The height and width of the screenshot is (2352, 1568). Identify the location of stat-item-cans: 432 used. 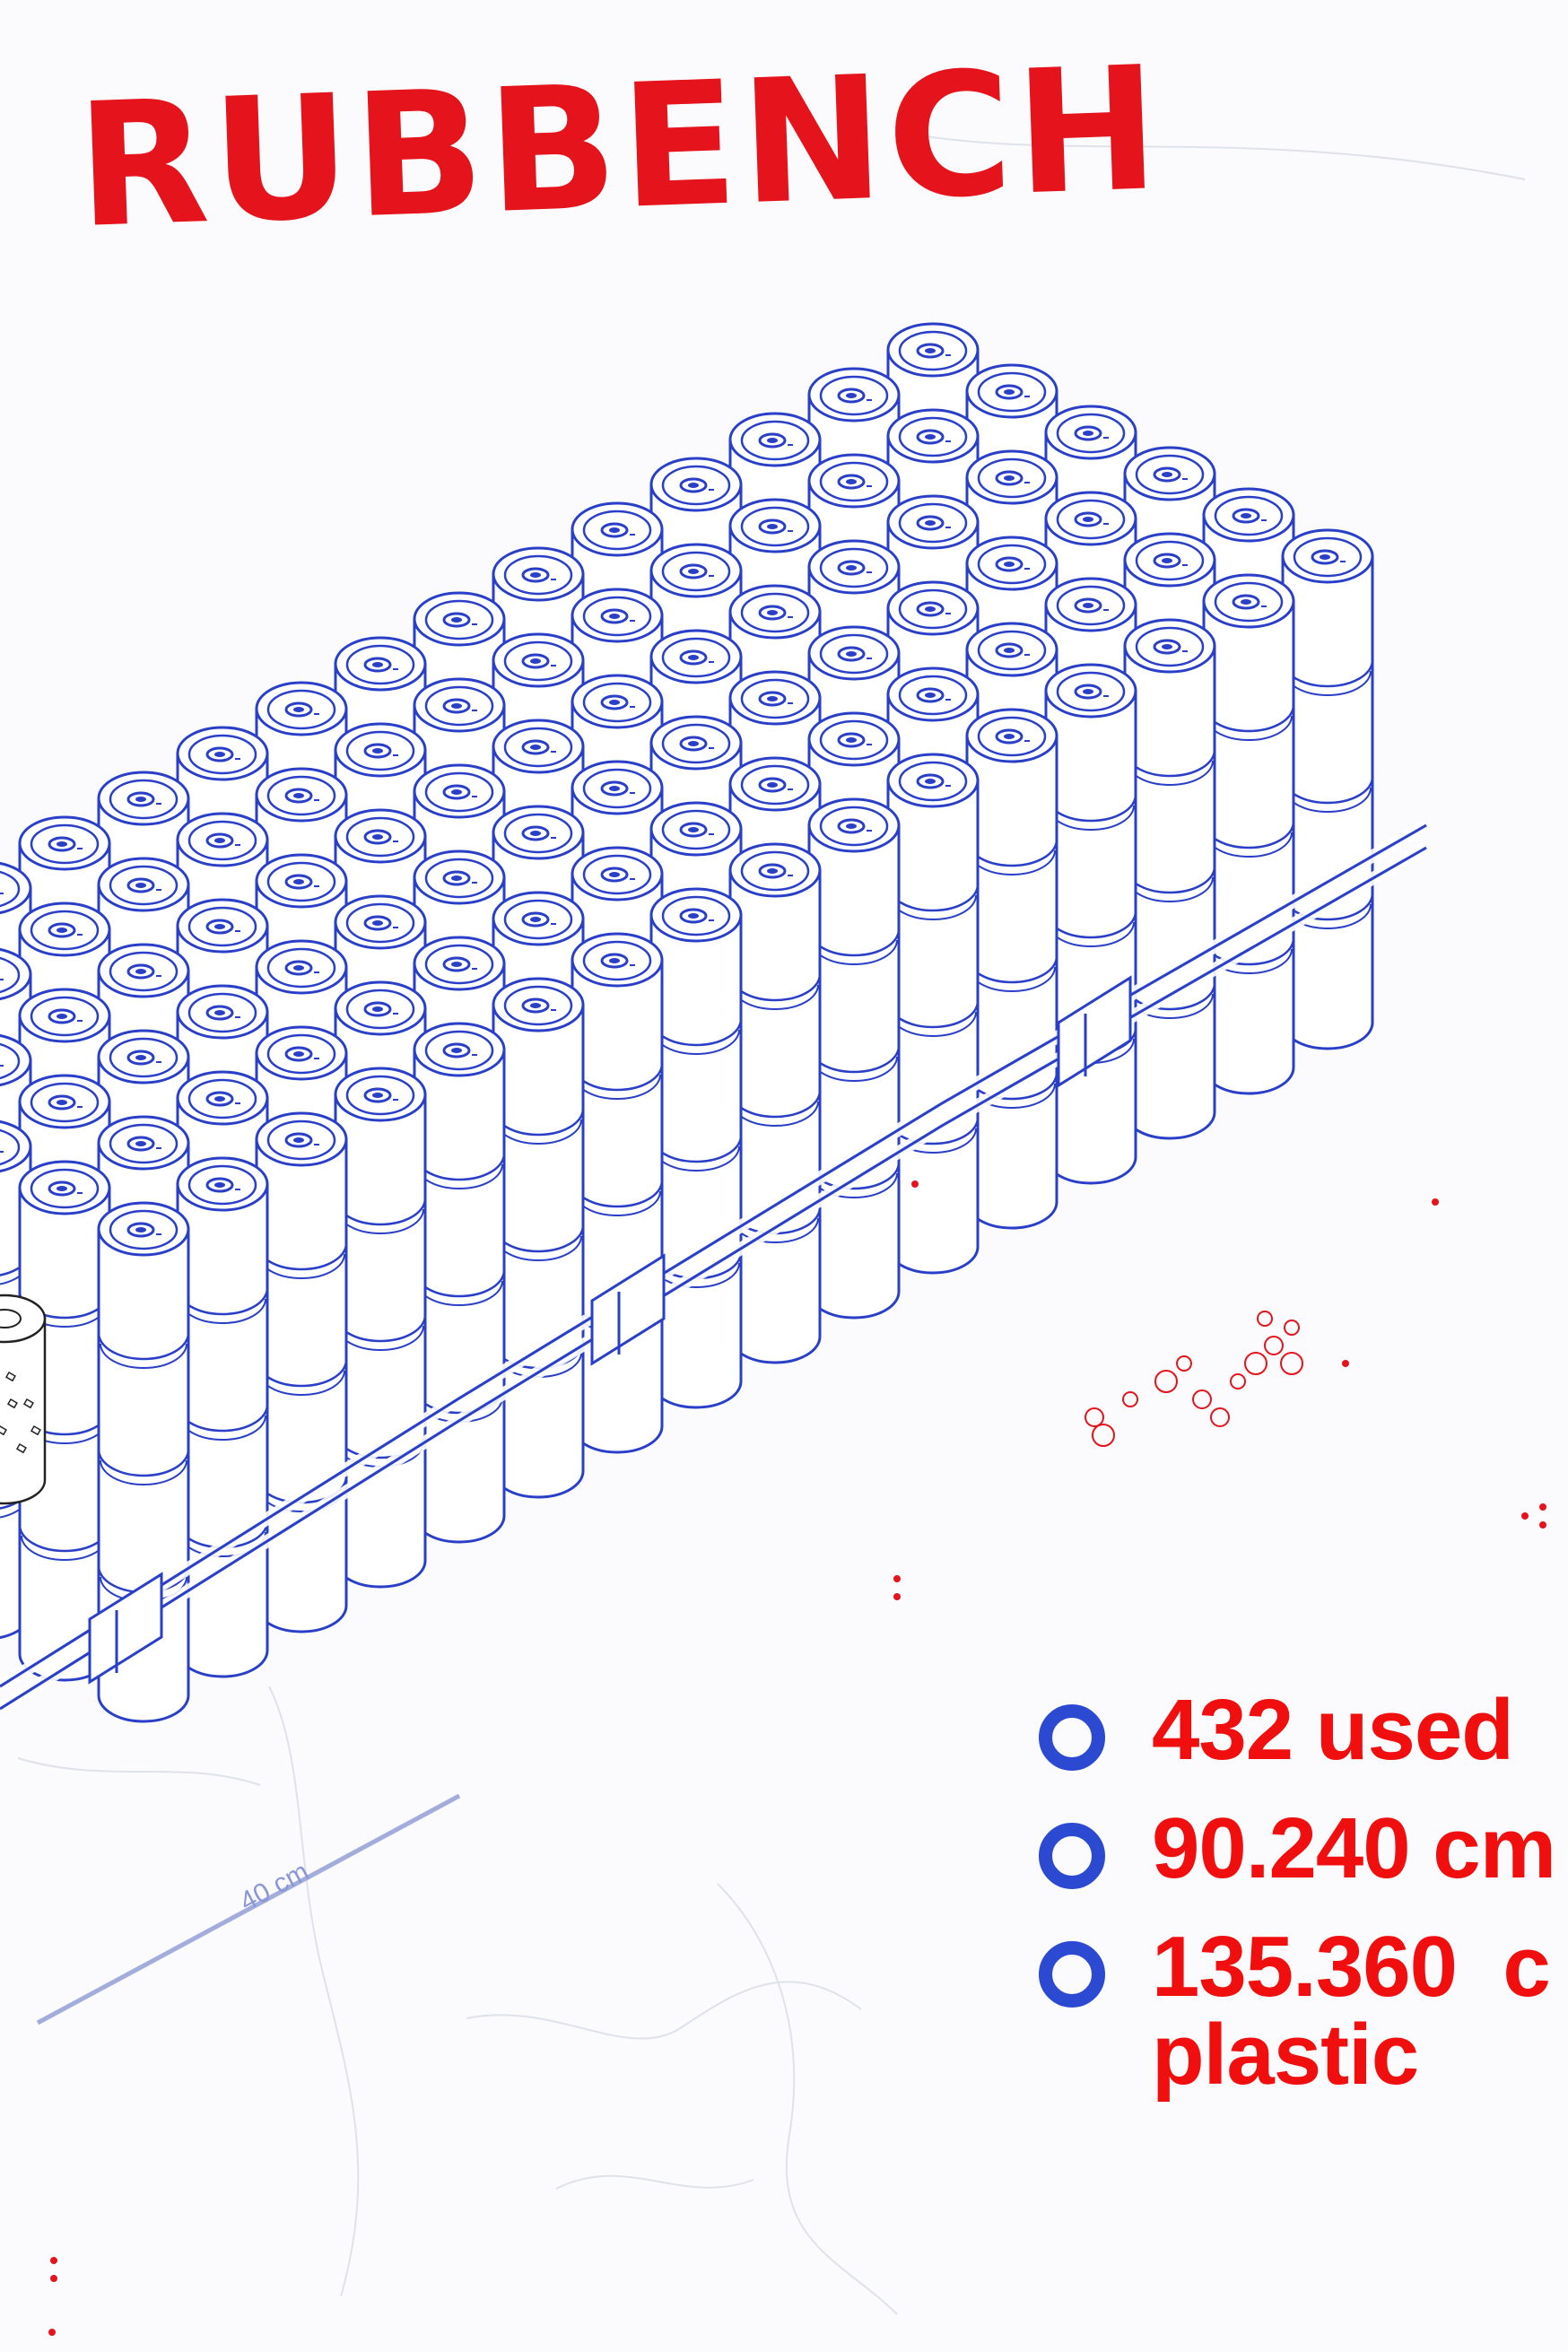
(1303, 1746).